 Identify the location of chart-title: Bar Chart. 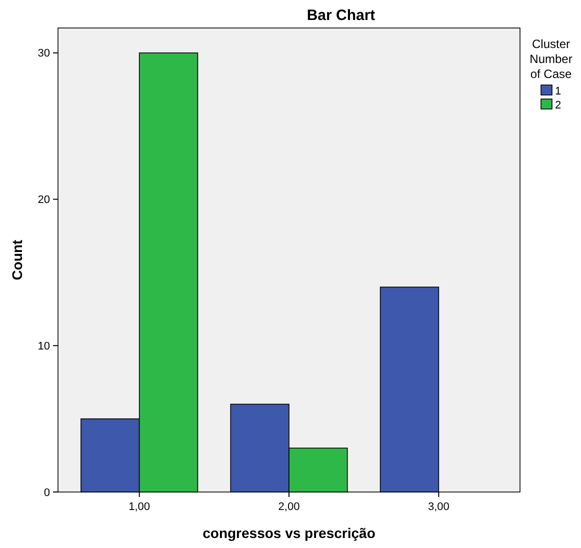
(341, 15).